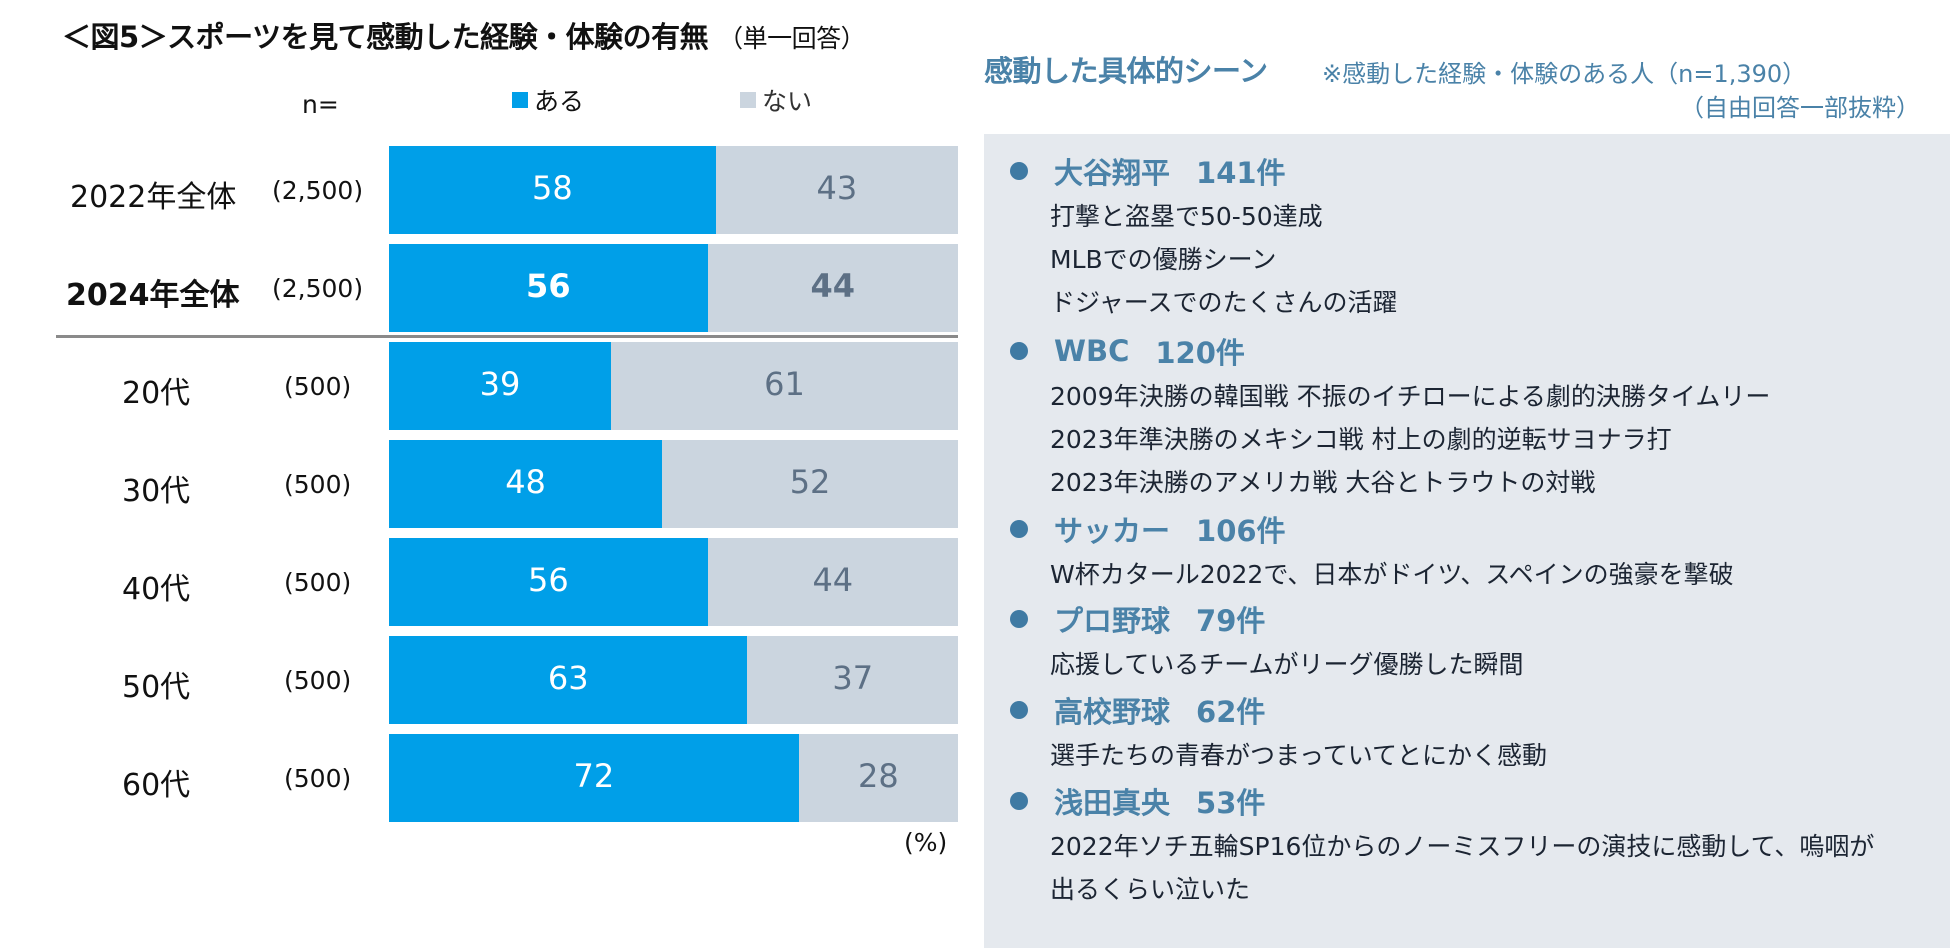 The image size is (1950, 948). I want to click on category-label: 40代, so click(156, 589).